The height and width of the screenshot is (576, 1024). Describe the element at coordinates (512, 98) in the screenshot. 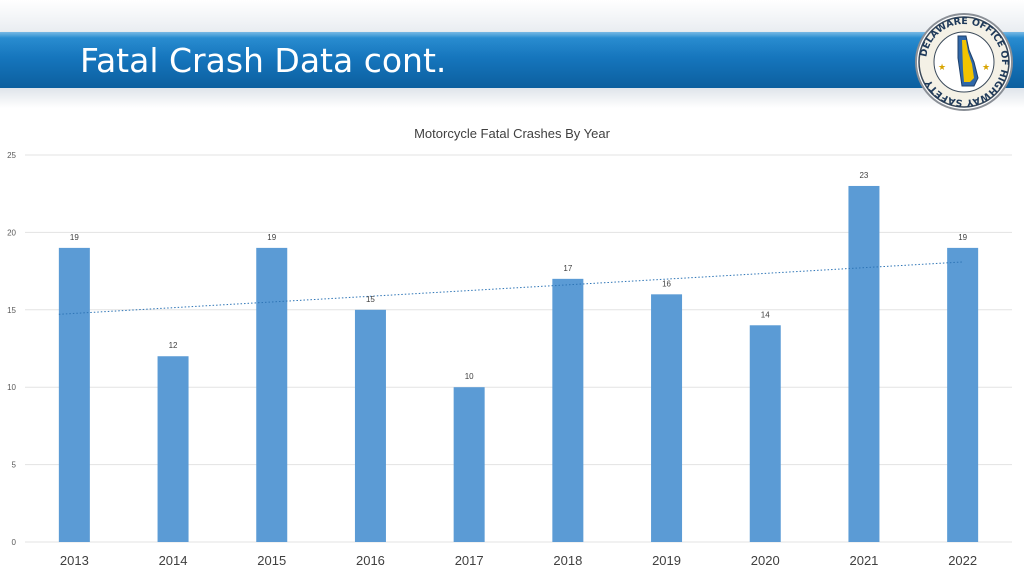

I see `banner-shadow` at that location.